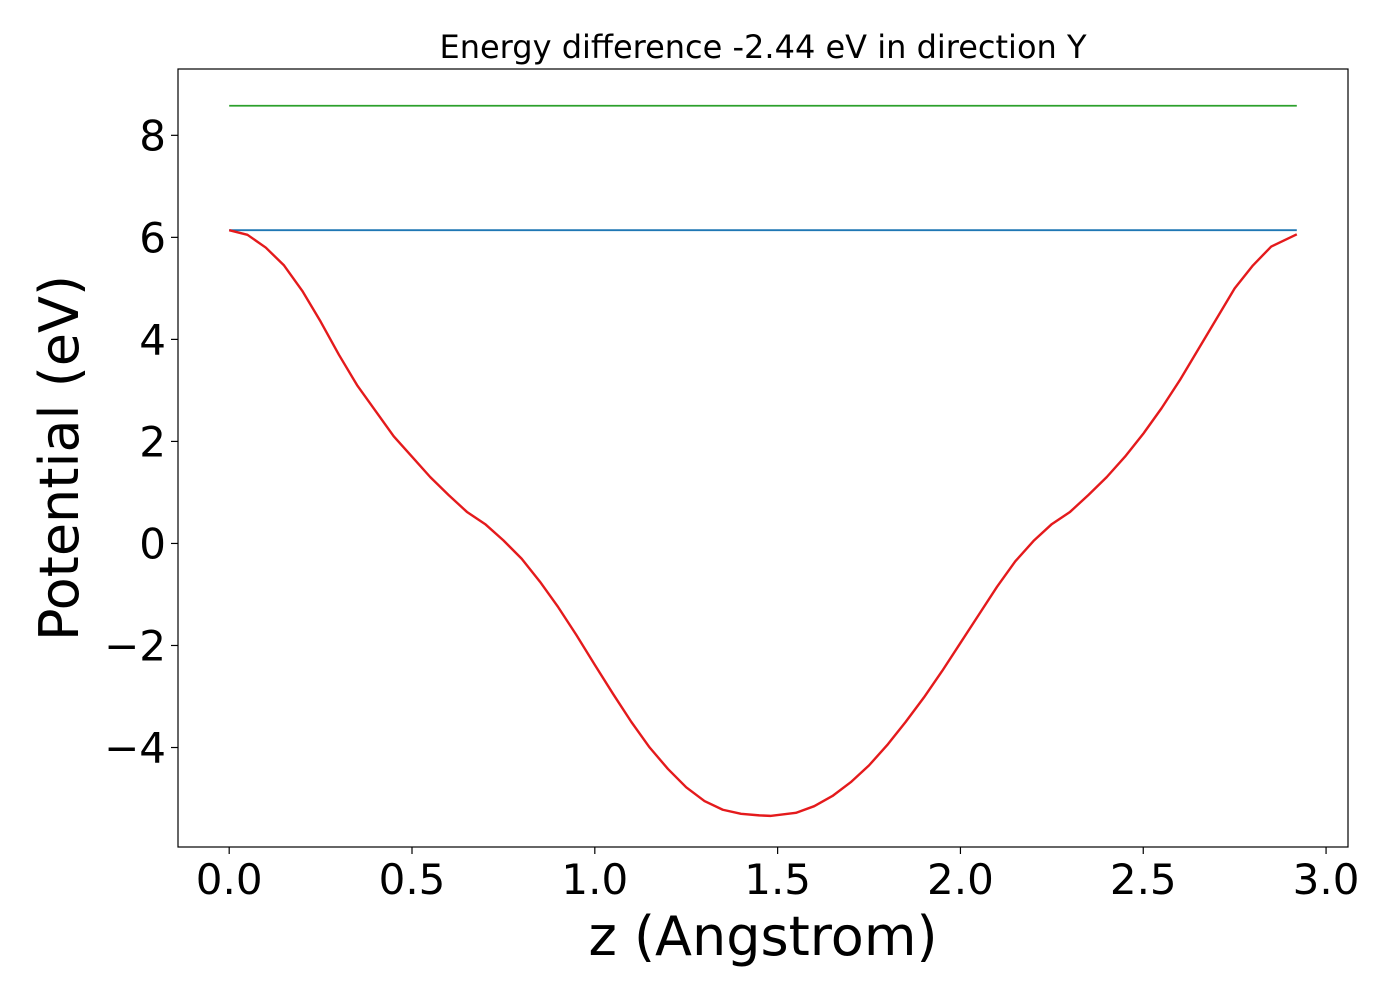 This screenshot has height=1000, width=1400. What do you see at coordinates (412, 879) in the screenshot?
I see `x-tick-label: 0.5` at bounding box center [412, 879].